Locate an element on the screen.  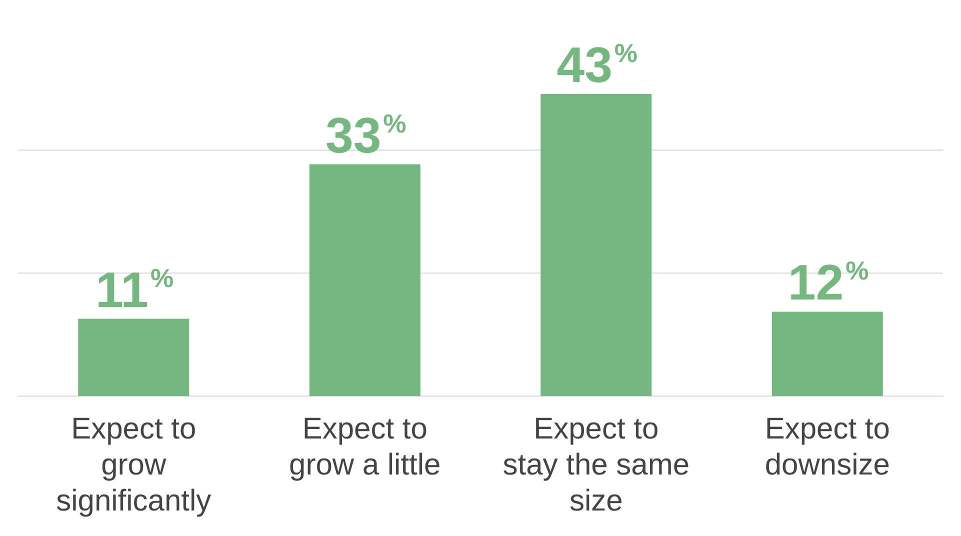
x-tick-label: Expect to stay the same size is located at coordinates (596, 465).